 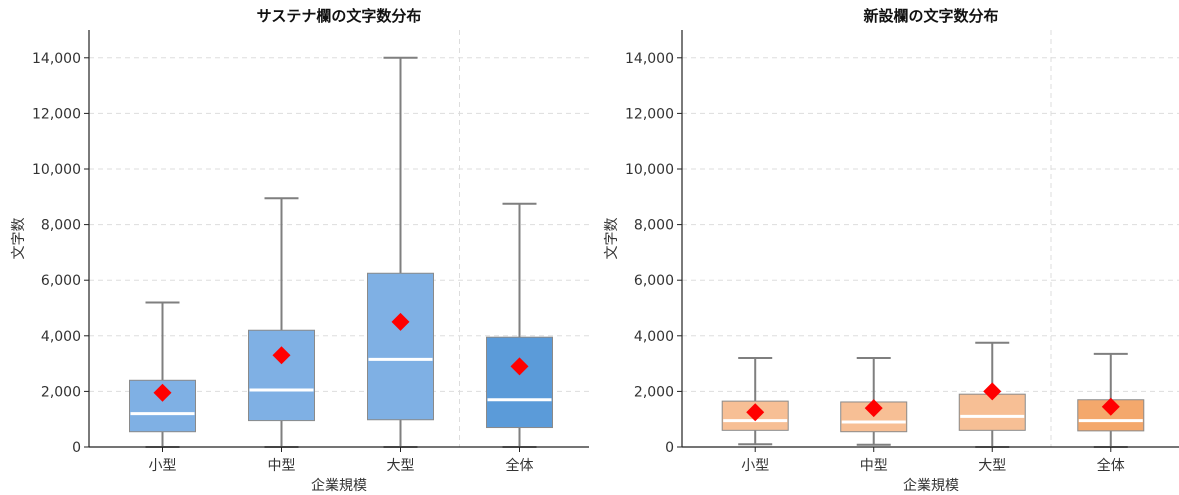 I want to click on chart-title: 新設欄の文字数分布, so click(x=930, y=16).